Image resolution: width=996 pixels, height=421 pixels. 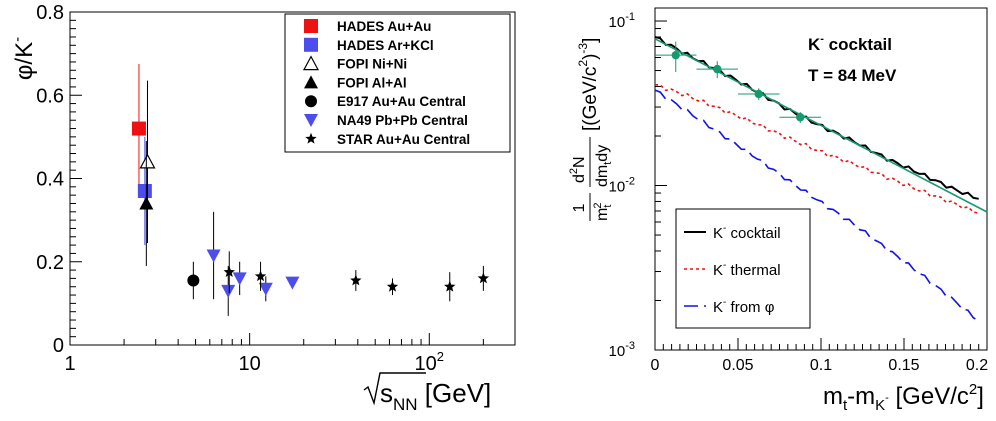 I want to click on y-label-deriv-den: dmtdy, so click(x=604, y=166).